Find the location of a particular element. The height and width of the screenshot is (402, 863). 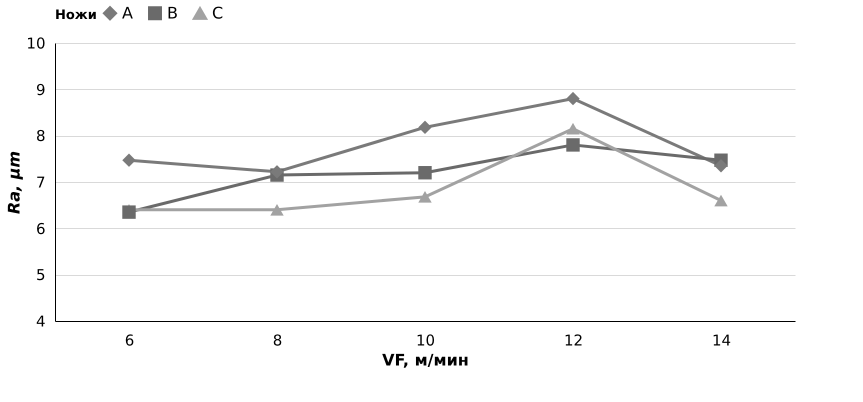

x-tick-label: 12 is located at coordinates (574, 341).